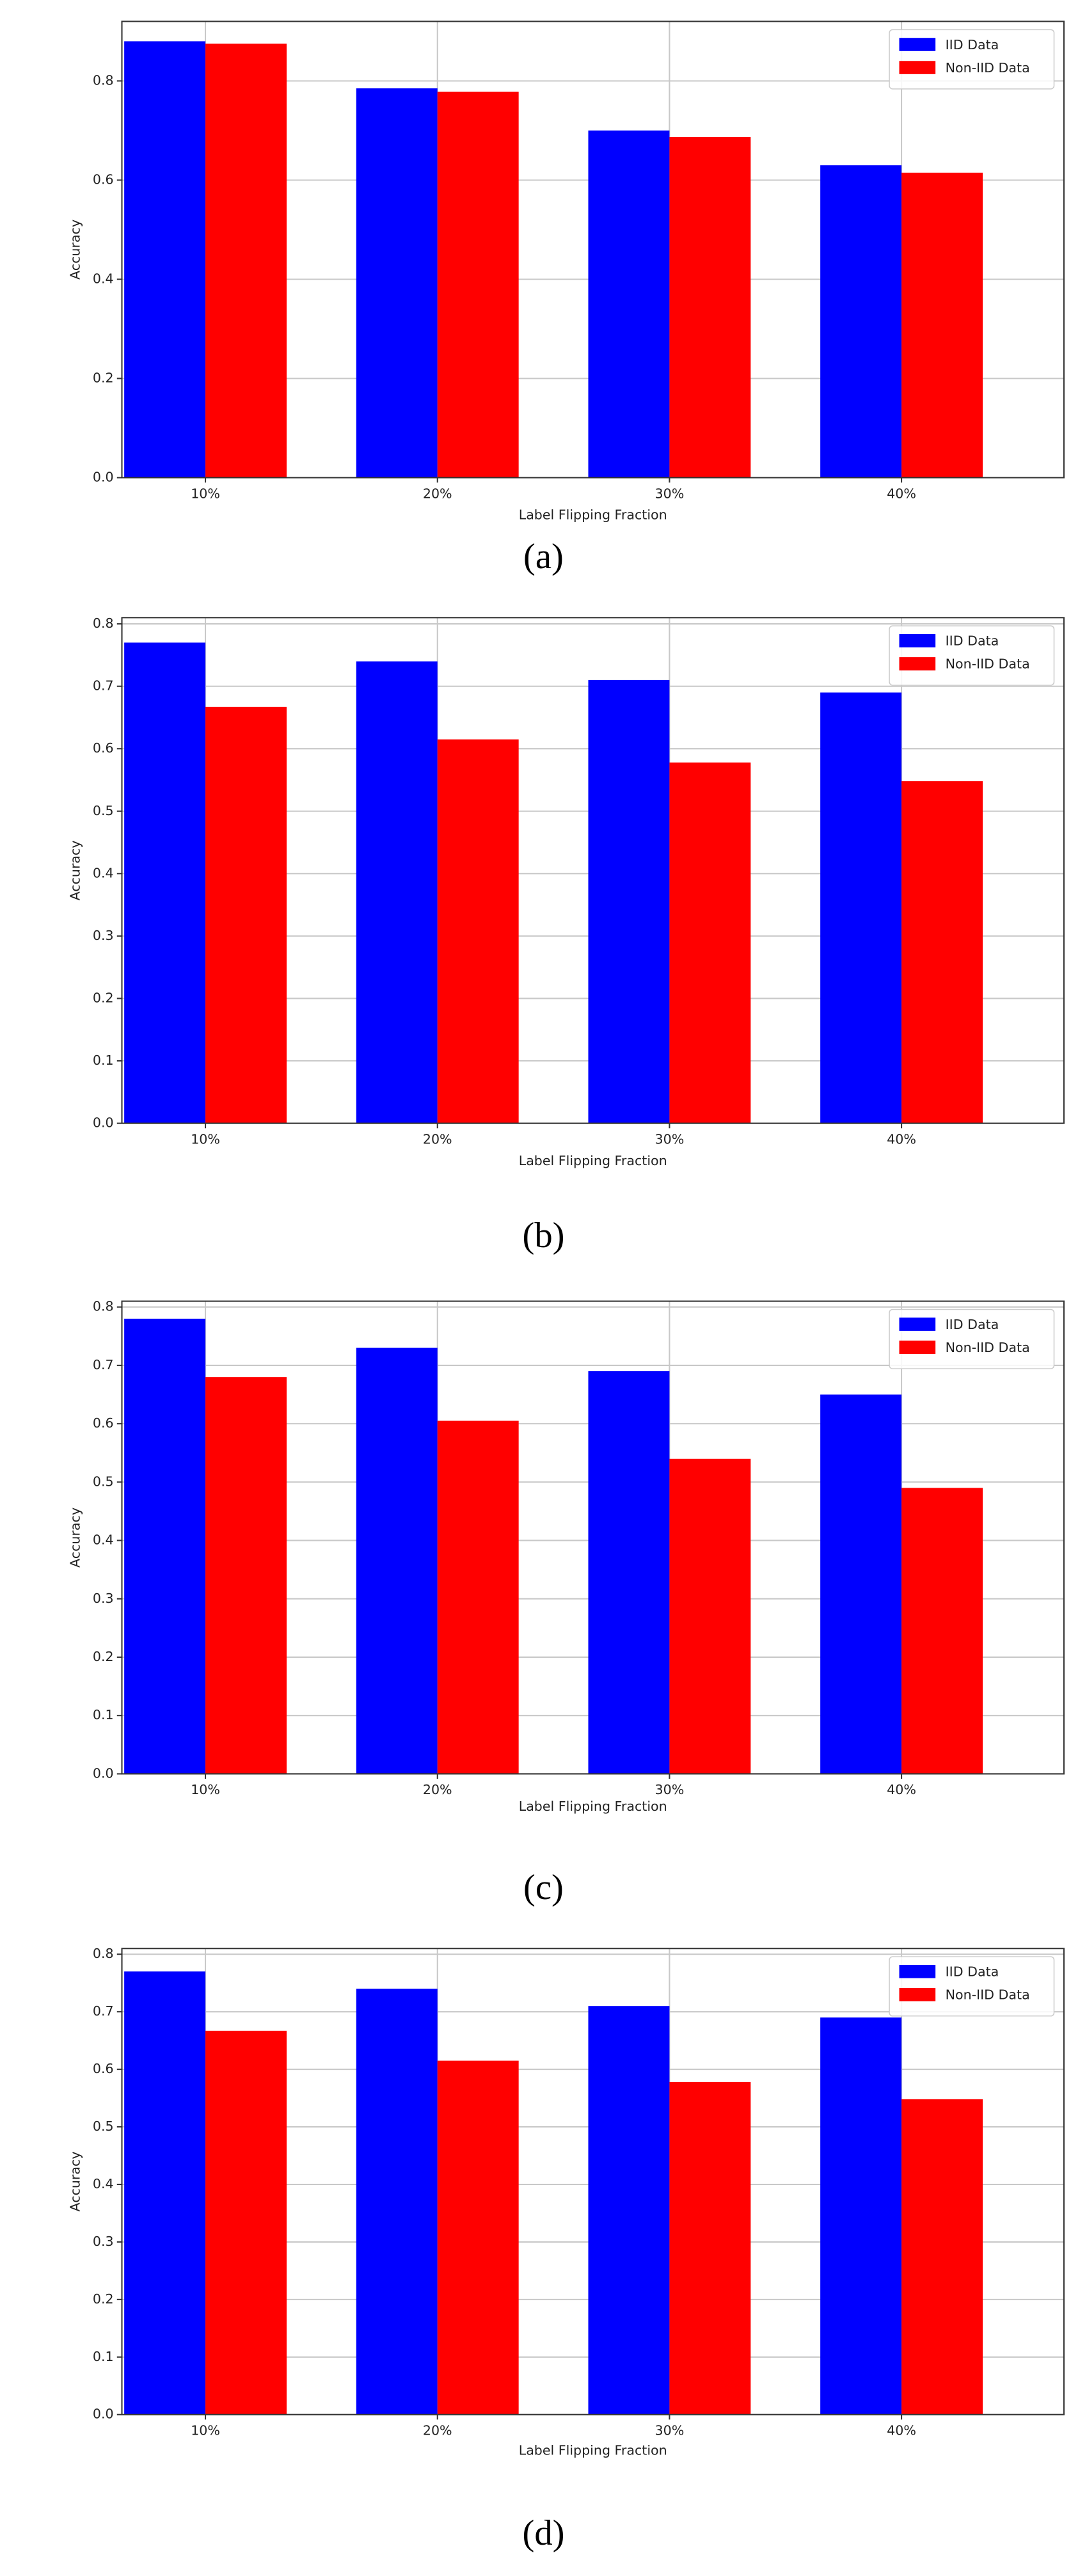 This screenshot has height=2576, width=1087. Describe the element at coordinates (543, 2533) in the screenshot. I see `subfigure-caption: (d)` at that location.